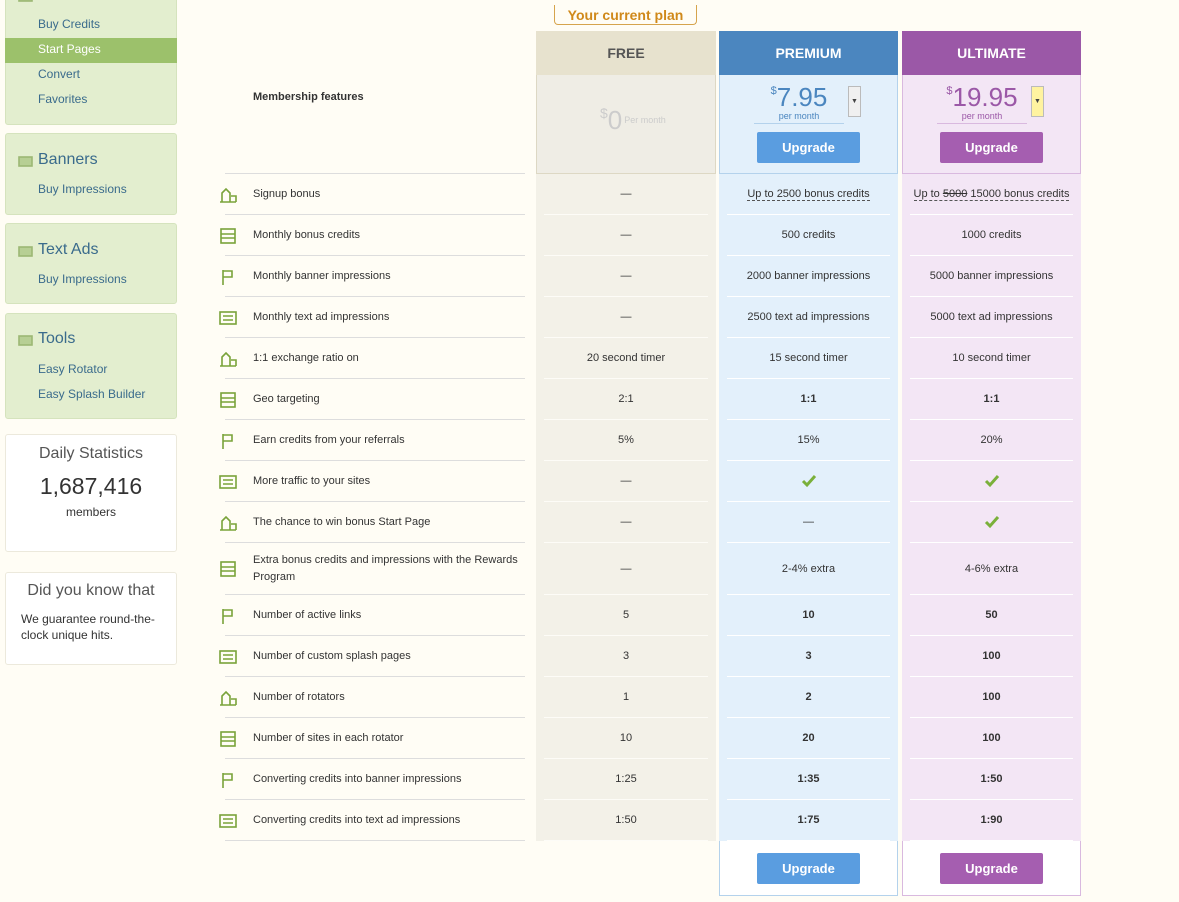  Describe the element at coordinates (808, 235) in the screenshot. I see `cell-text: 500 credits` at that location.